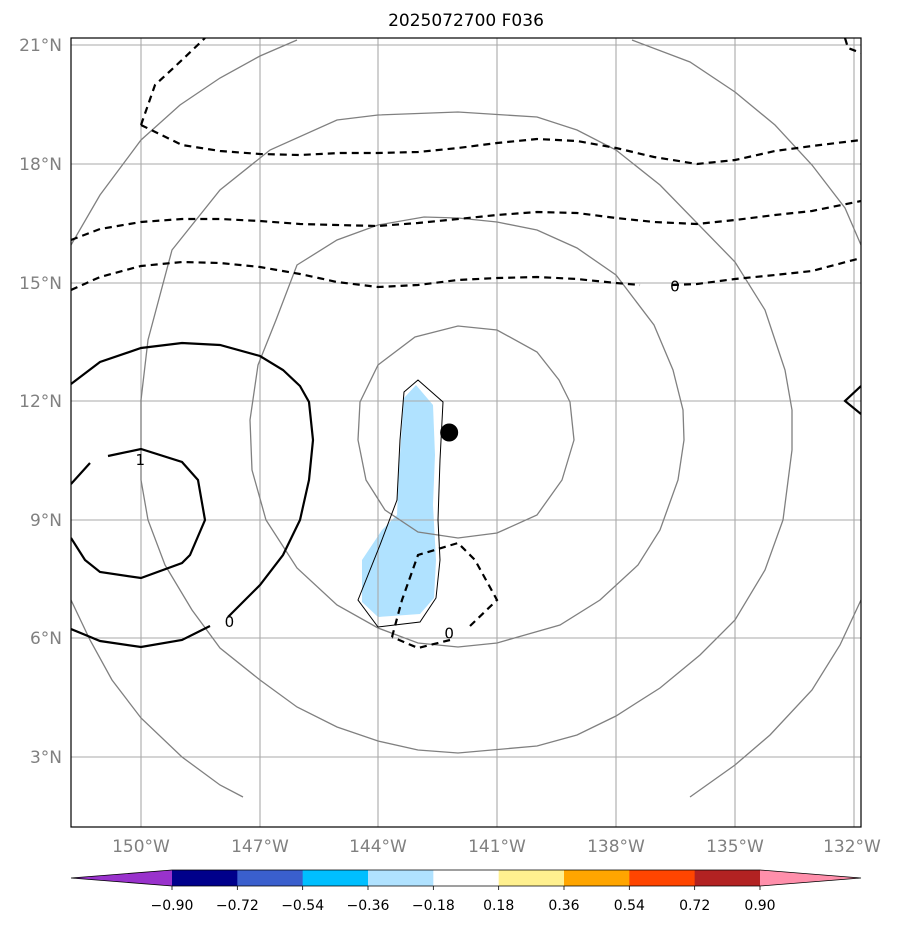 The width and height of the screenshot is (898, 925). I want to click on dashed-contour-loop, so click(444, 595).